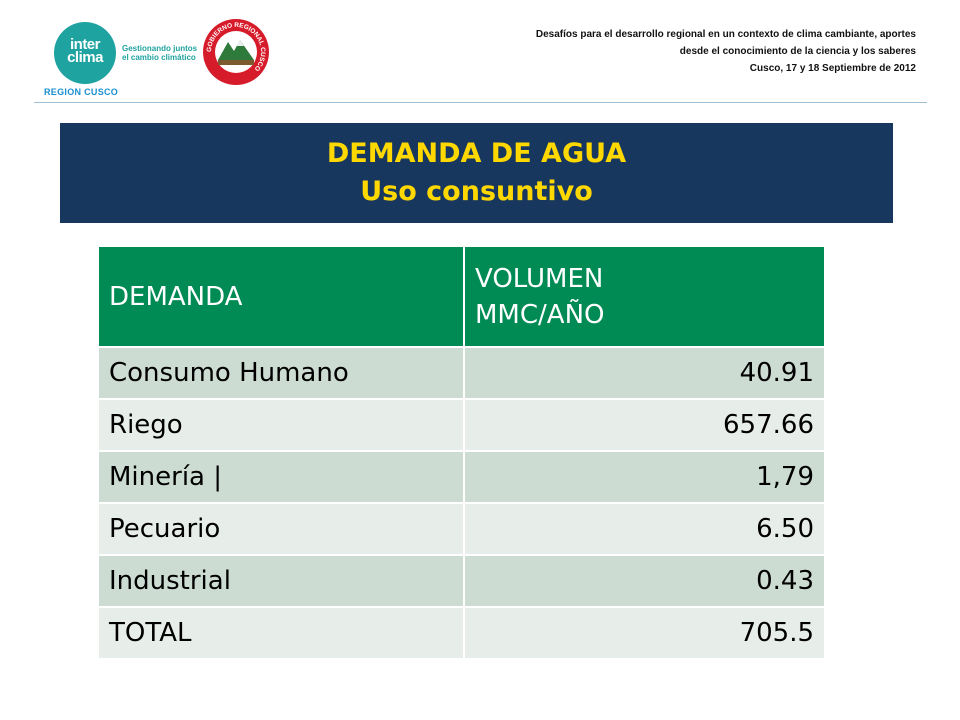  What do you see at coordinates (476, 173) in the screenshot?
I see `title-banner: DEMANDA DE AGUA Uso consuntivo` at bounding box center [476, 173].